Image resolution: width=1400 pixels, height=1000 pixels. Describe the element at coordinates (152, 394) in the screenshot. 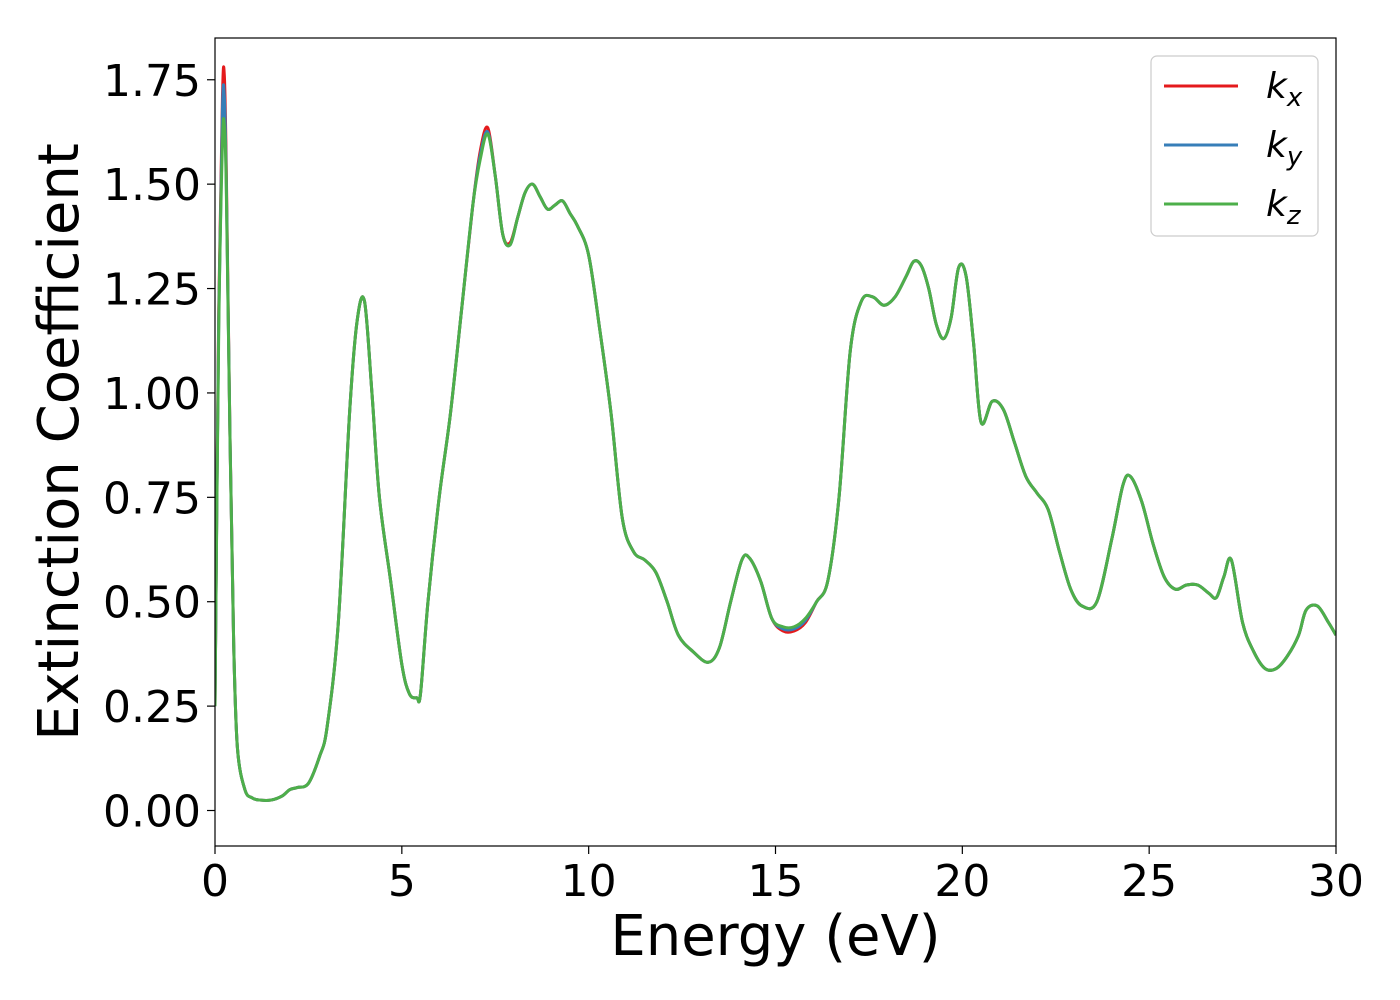

I see `y-tick-label: 1.00` at that location.